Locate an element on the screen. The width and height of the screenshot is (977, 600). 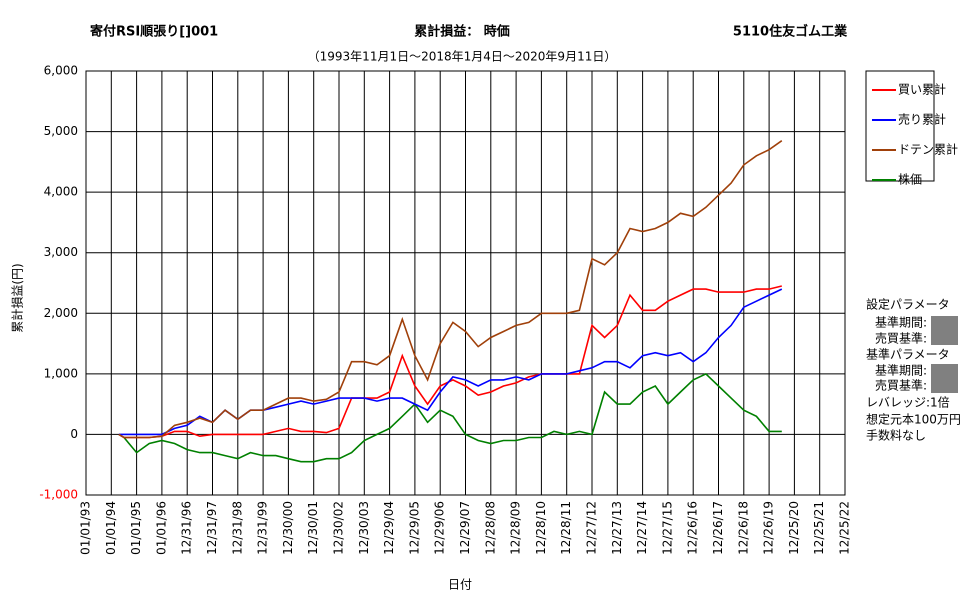
x-tick-label: 12/26/16 is located at coordinates (693, 528).